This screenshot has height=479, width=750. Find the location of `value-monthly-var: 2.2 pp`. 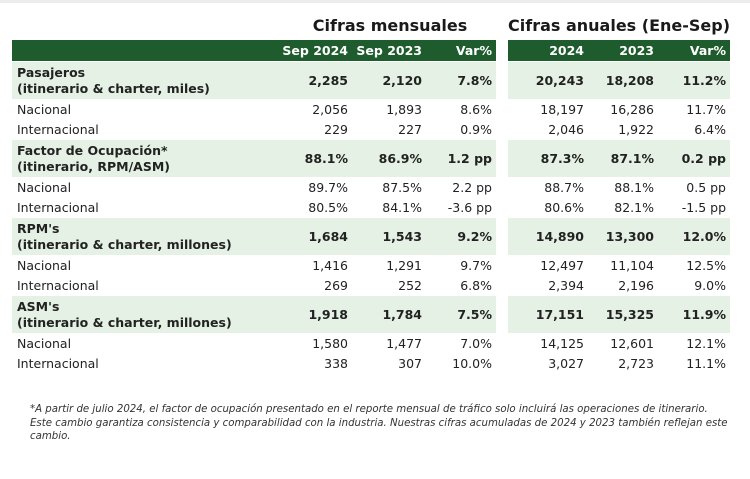

value-monthly-var: 2.2 pp is located at coordinates (461, 187).